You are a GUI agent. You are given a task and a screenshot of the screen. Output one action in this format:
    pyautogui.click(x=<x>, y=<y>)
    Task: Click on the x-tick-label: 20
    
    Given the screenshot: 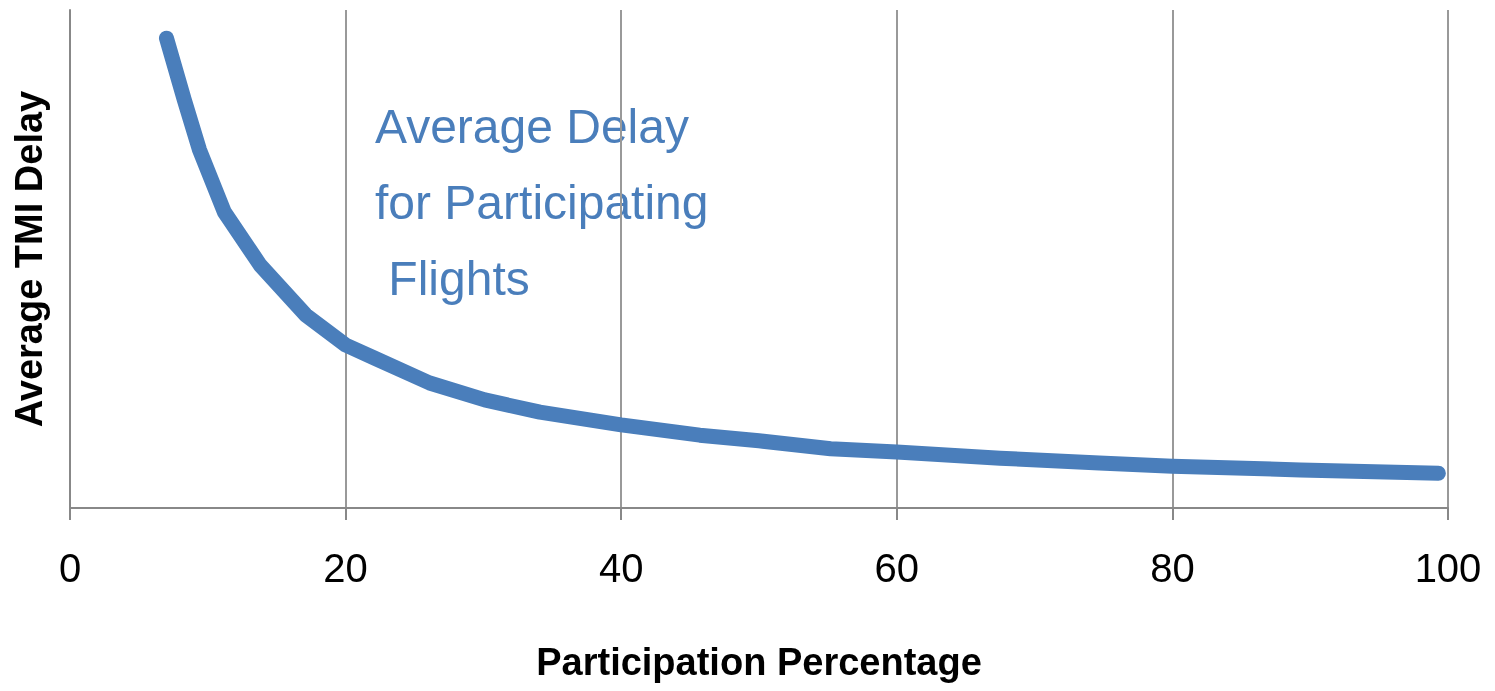 What is the action you would take?
    pyautogui.click(x=345, y=568)
    